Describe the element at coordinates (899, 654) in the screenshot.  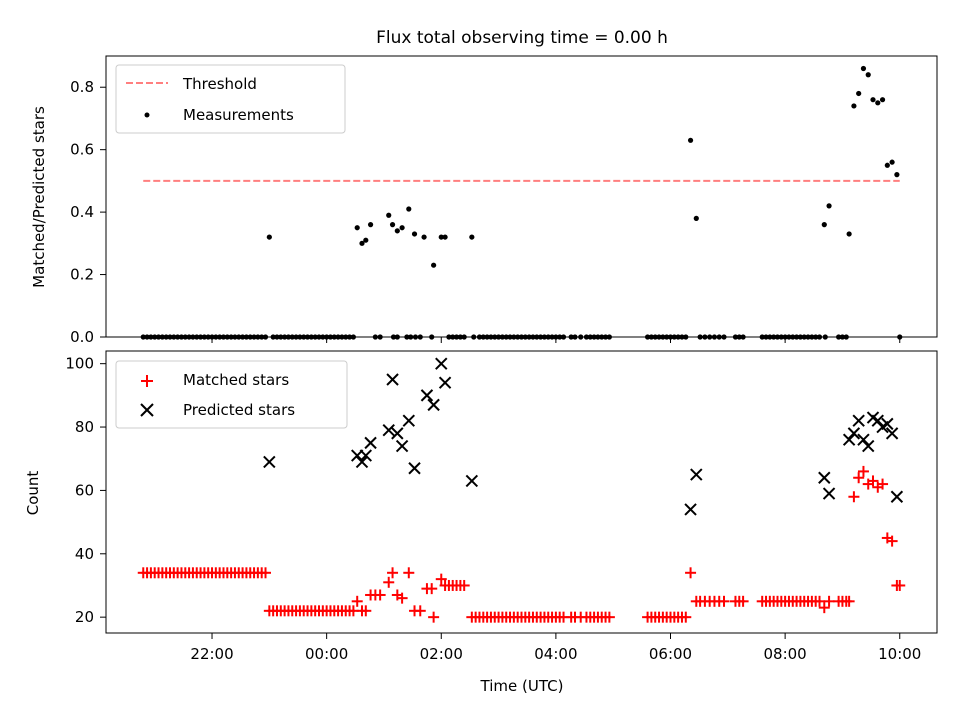
I see `x-tick-label: 10:00` at that location.